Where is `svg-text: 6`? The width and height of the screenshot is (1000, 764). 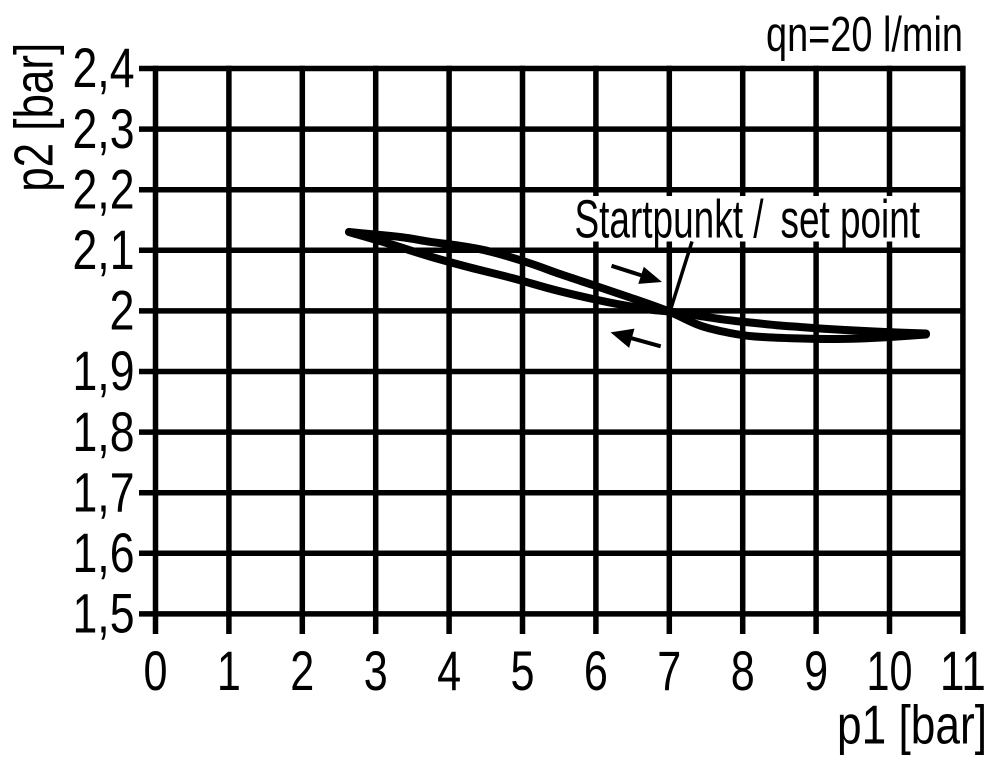 svg-text: 6 is located at coordinates (596, 670).